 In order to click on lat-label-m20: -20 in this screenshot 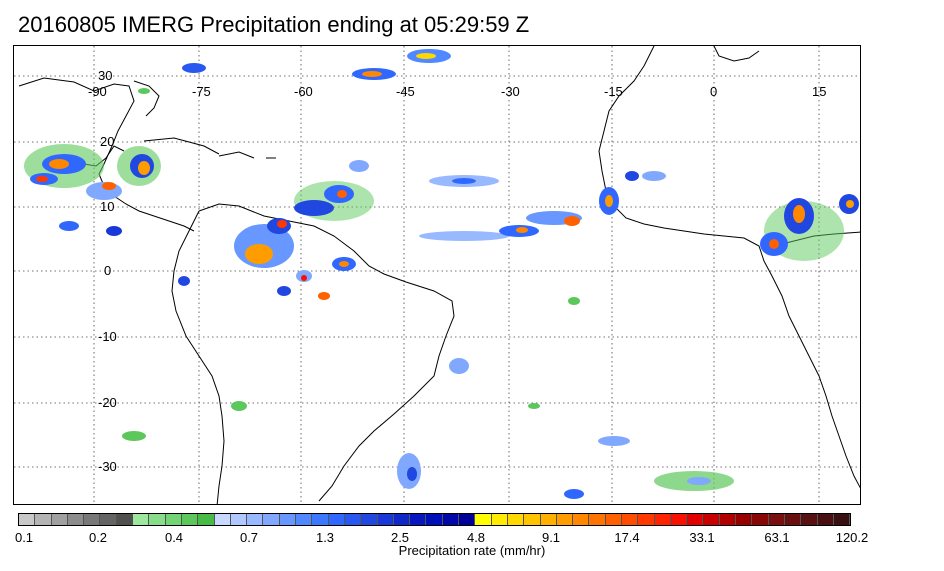, I will do `click(107, 402)`.